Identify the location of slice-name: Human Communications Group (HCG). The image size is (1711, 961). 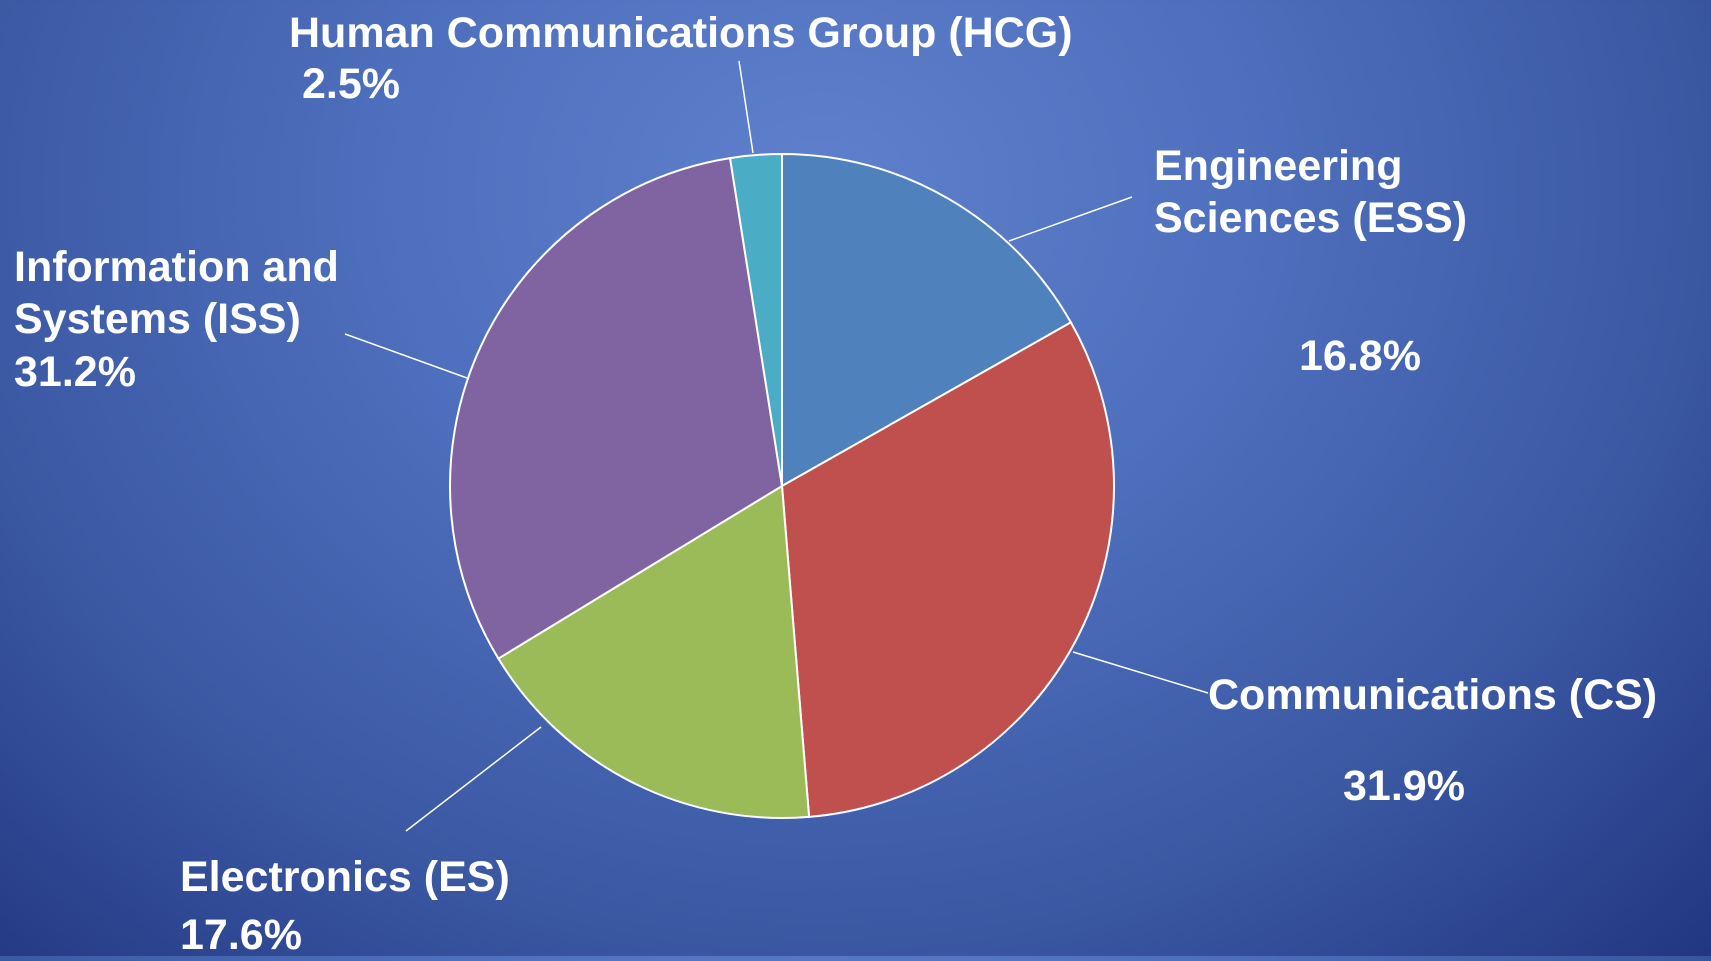
(681, 33).